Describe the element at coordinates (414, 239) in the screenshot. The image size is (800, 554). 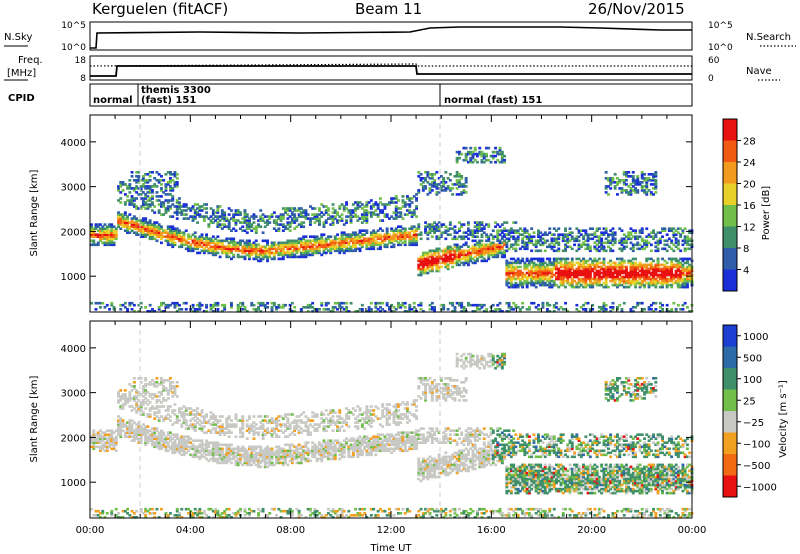
I see `scatter-cell-2030` at that location.